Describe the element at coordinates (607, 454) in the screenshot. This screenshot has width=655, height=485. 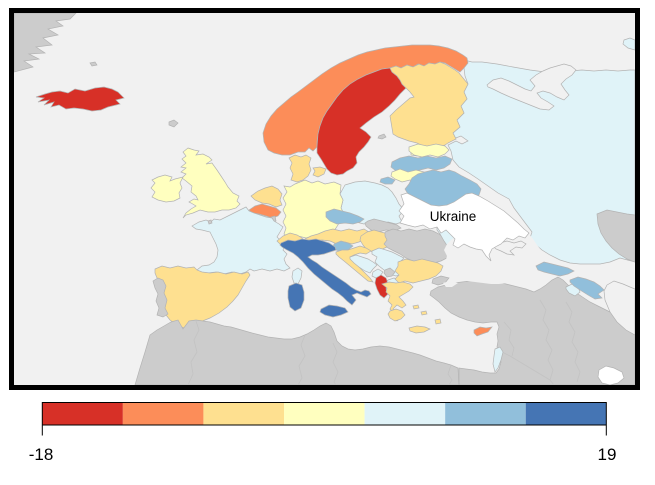
I see `svg-text: 19` at that location.